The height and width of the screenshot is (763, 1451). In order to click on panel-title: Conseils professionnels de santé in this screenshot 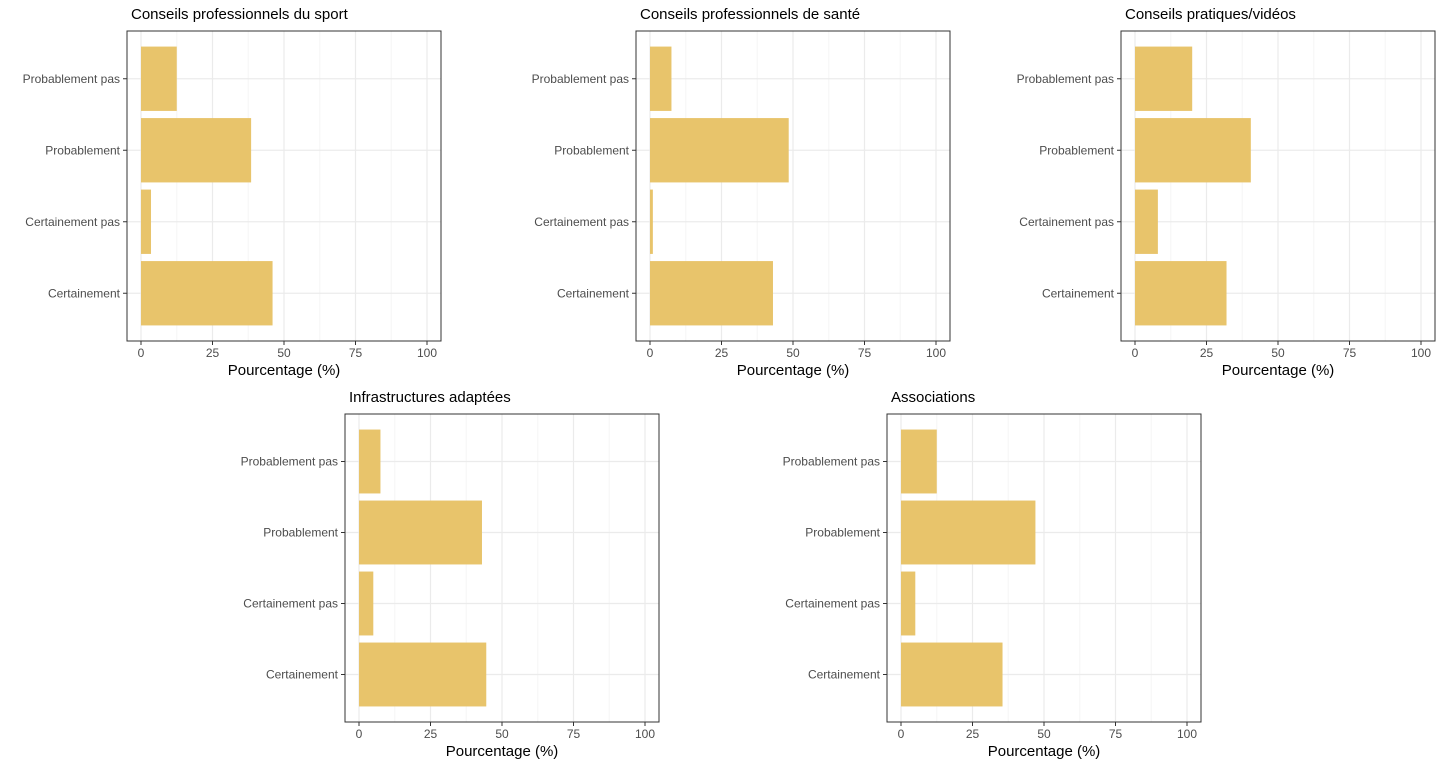, I will do `click(750, 14)`.